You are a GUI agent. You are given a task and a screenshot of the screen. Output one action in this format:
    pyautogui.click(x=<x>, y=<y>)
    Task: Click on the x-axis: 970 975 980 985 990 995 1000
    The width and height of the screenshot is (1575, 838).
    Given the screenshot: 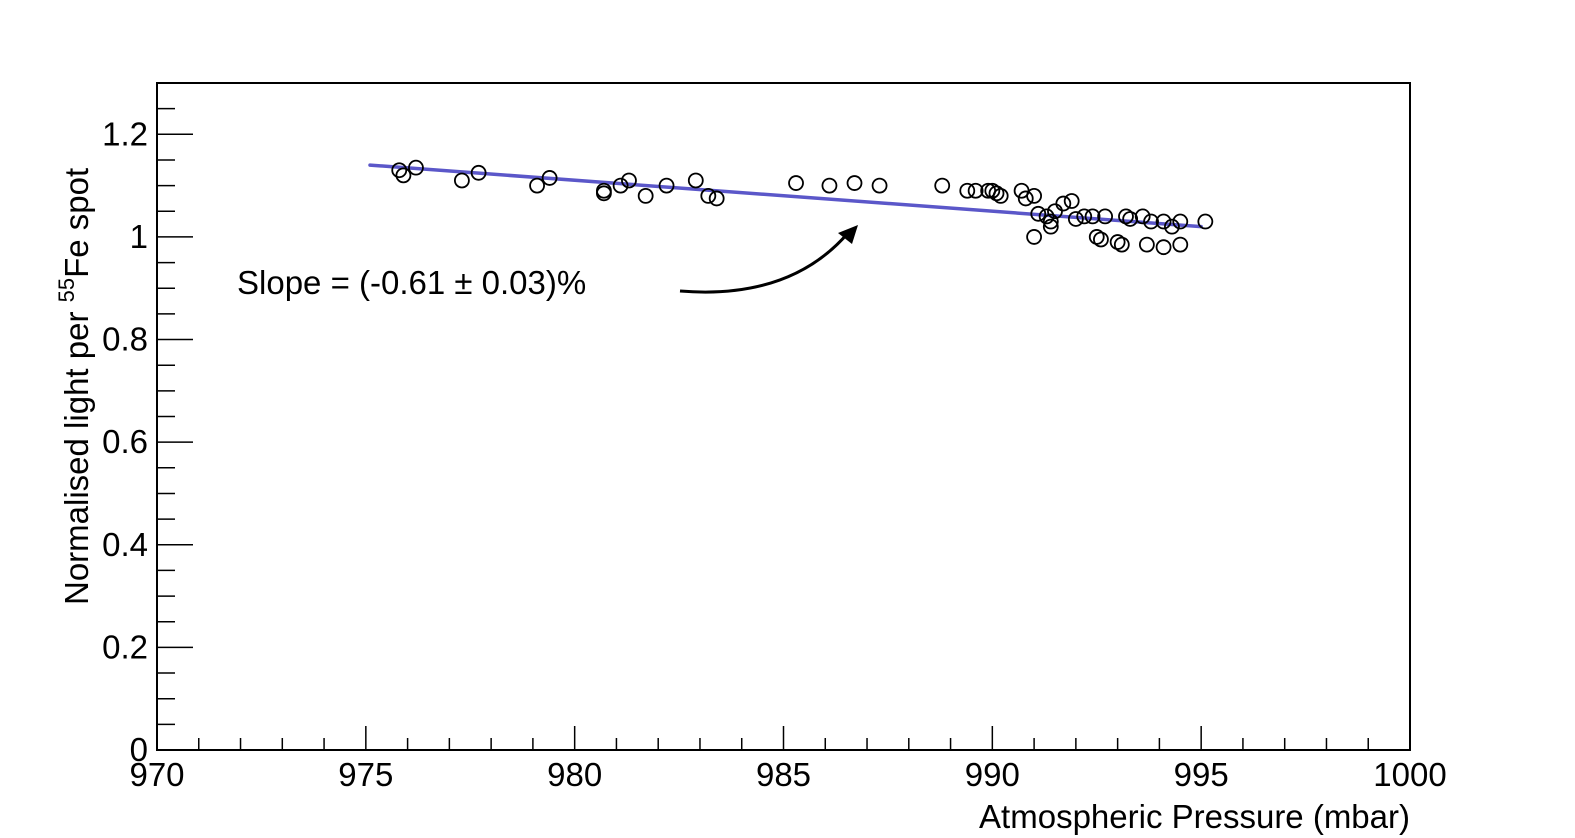 What is the action you would take?
    pyautogui.click(x=788, y=759)
    